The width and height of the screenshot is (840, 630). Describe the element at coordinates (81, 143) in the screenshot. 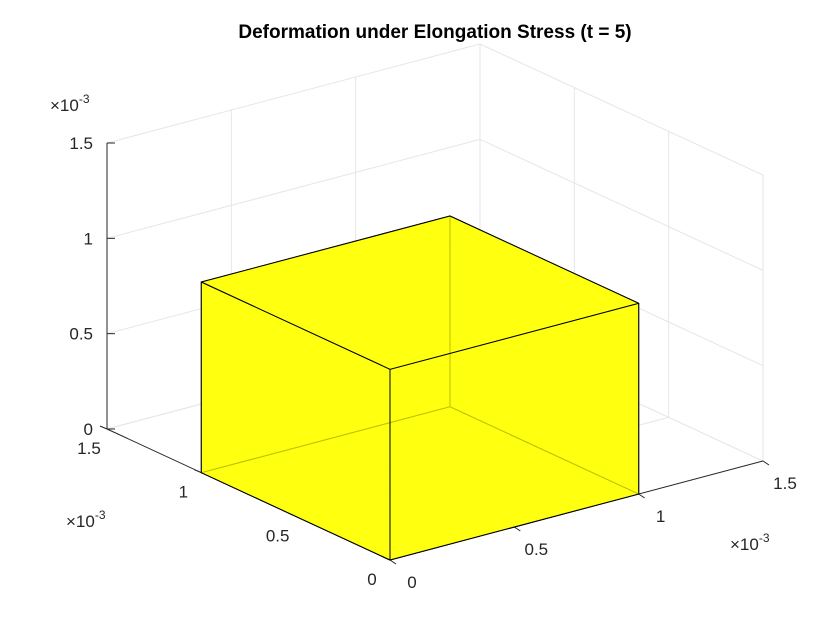

I see `z-tick-label-3: 1.5` at that location.